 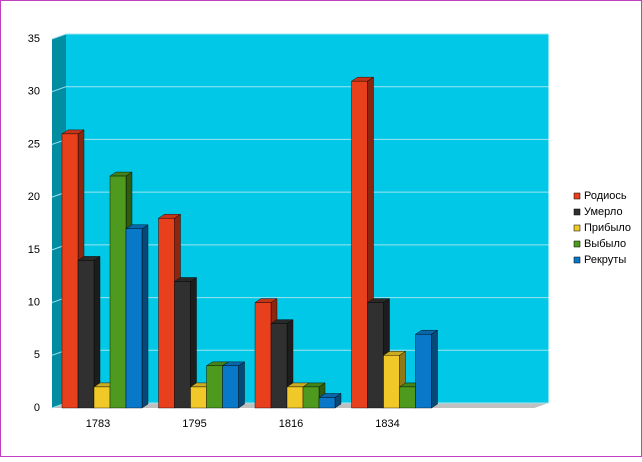 What do you see at coordinates (98, 424) in the screenshot?
I see `x-tick-label: 1783` at bounding box center [98, 424].